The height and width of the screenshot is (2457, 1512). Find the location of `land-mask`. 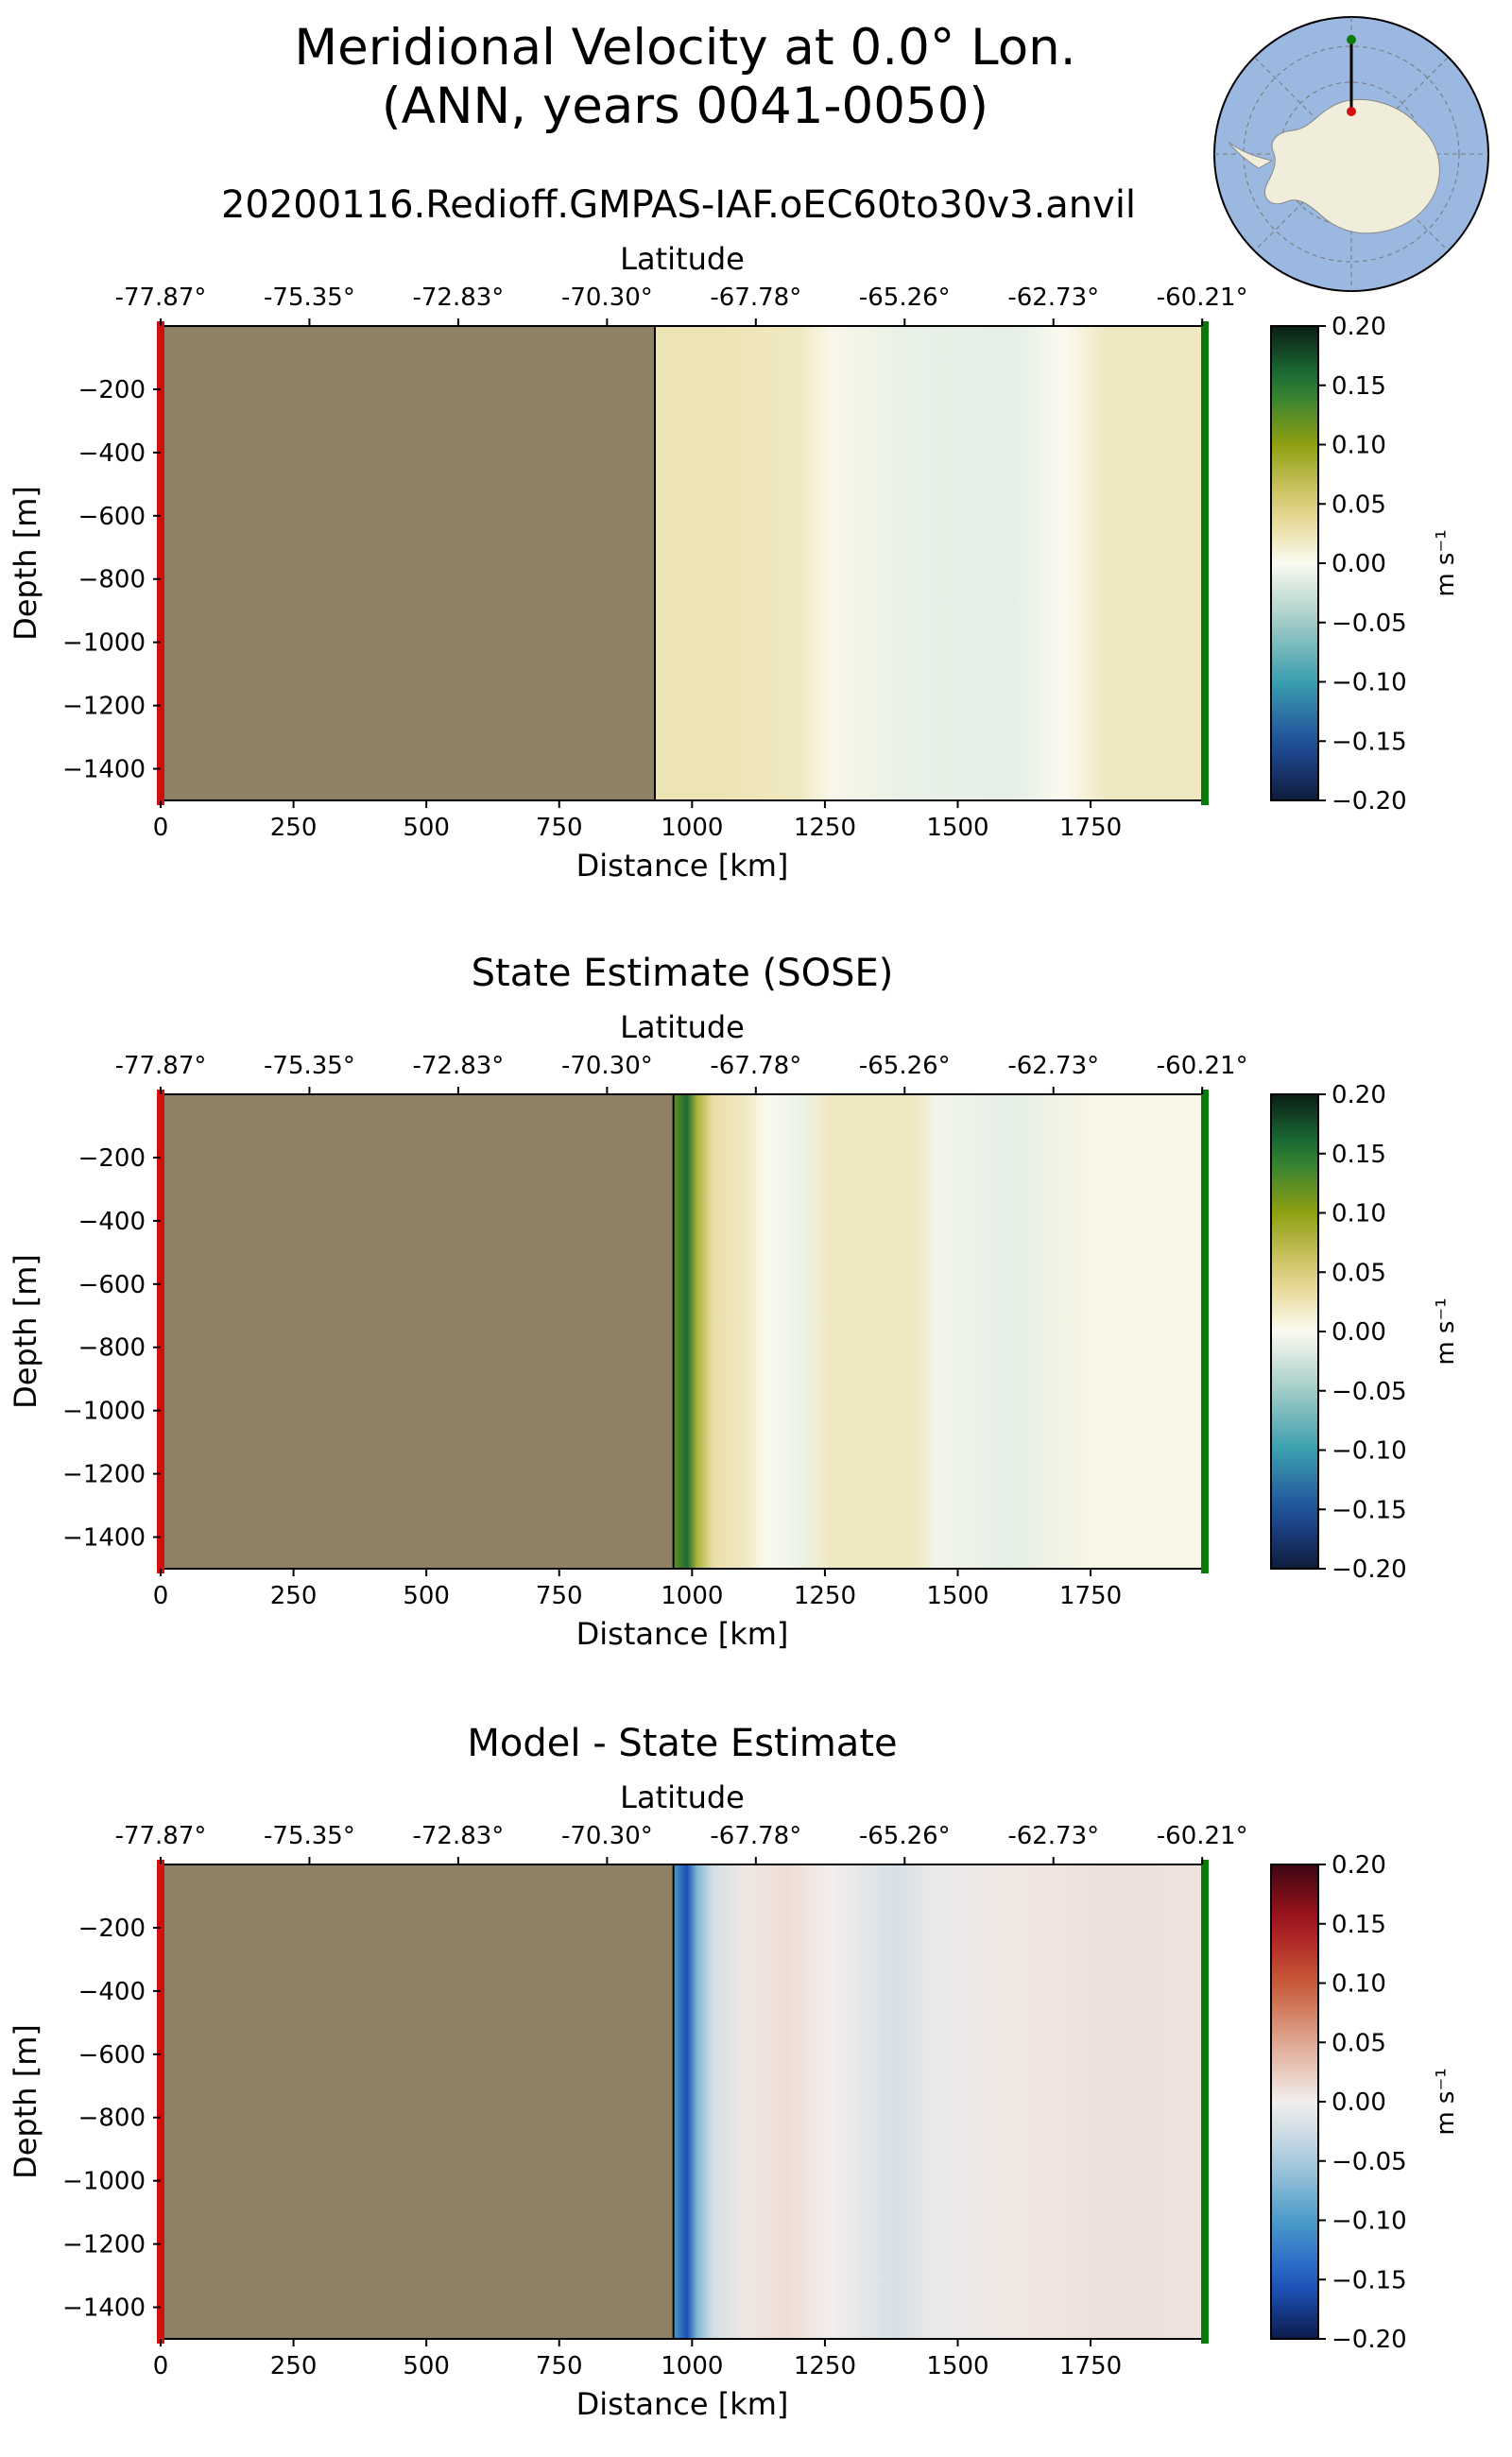

land-mask is located at coordinates (408, 563).